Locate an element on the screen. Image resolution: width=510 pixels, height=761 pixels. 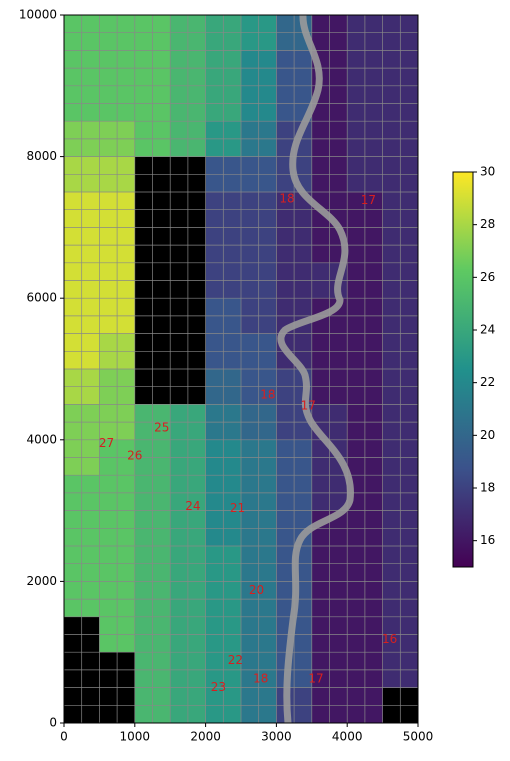
y-tick-label: 10000 is located at coordinates (38, 15).